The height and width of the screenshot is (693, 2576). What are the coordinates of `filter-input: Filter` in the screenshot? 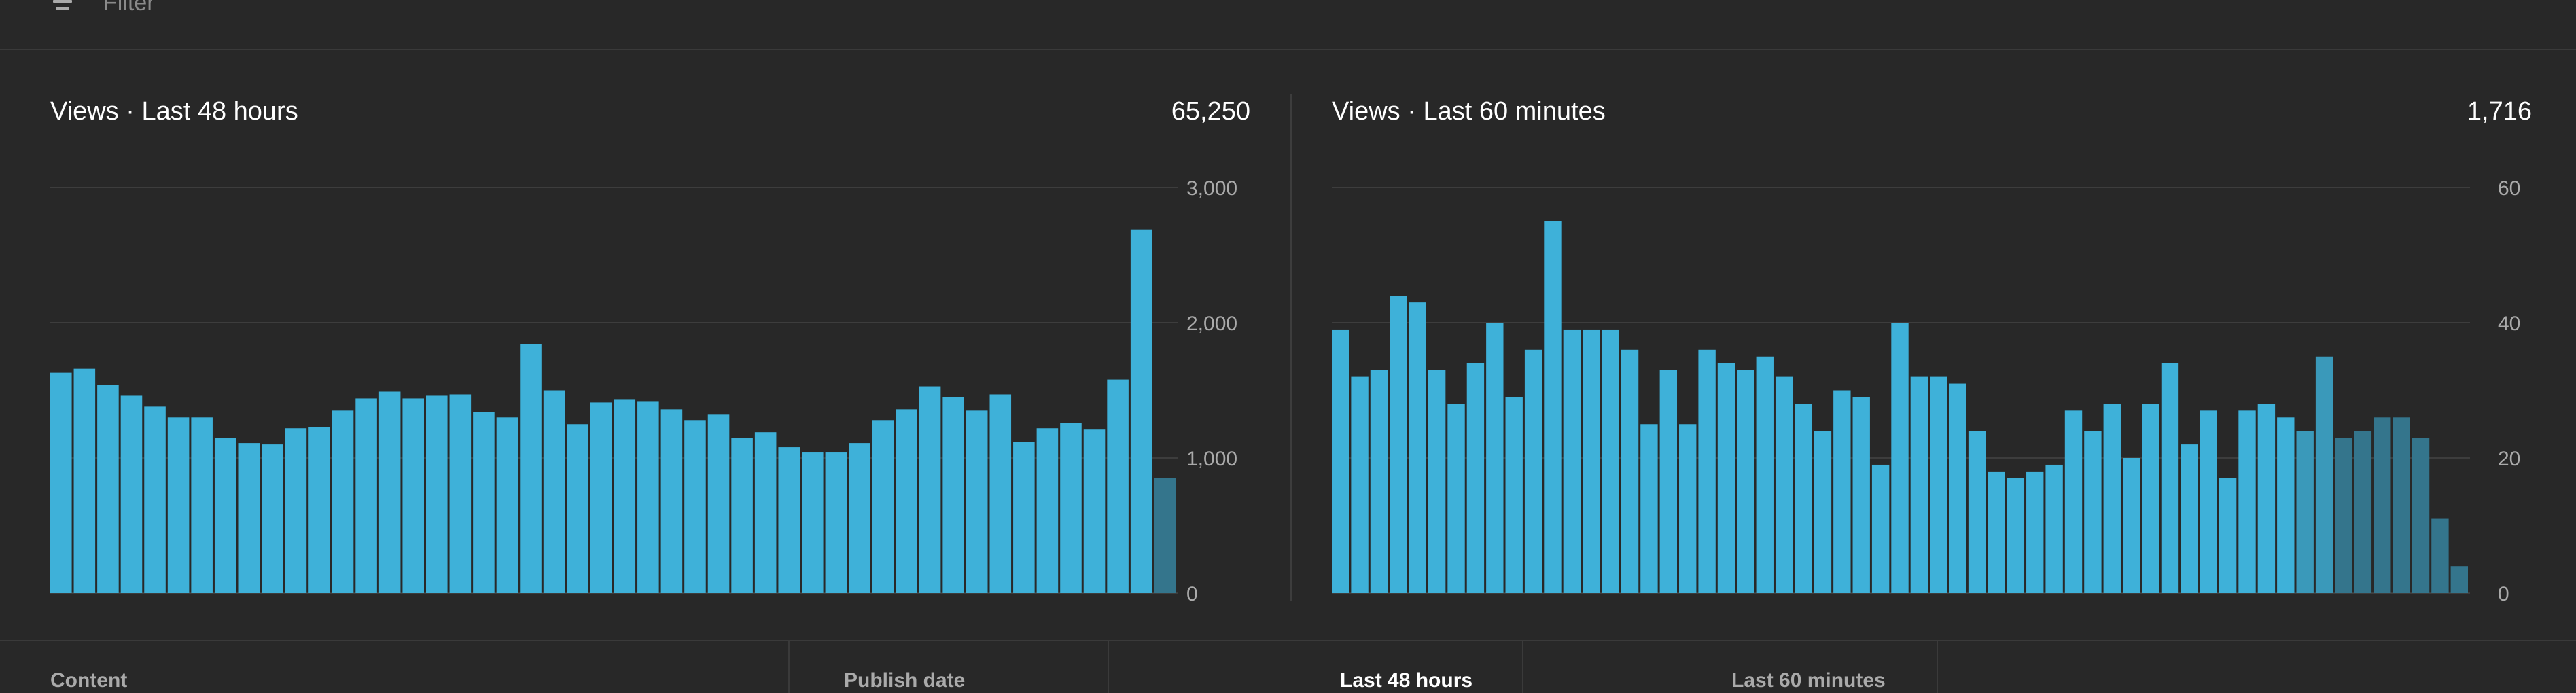 It's located at (129, 8).